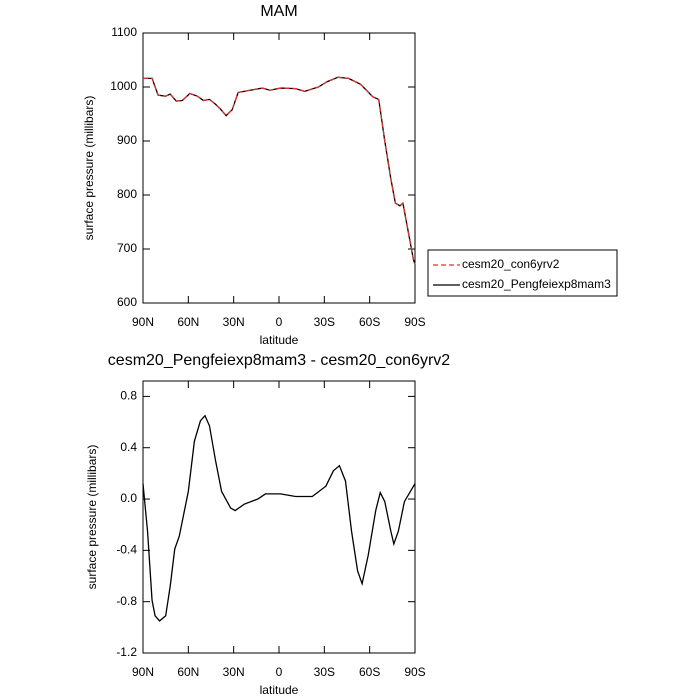 The width and height of the screenshot is (700, 700). I want to click on y-tick-label: 600, so click(127, 302).